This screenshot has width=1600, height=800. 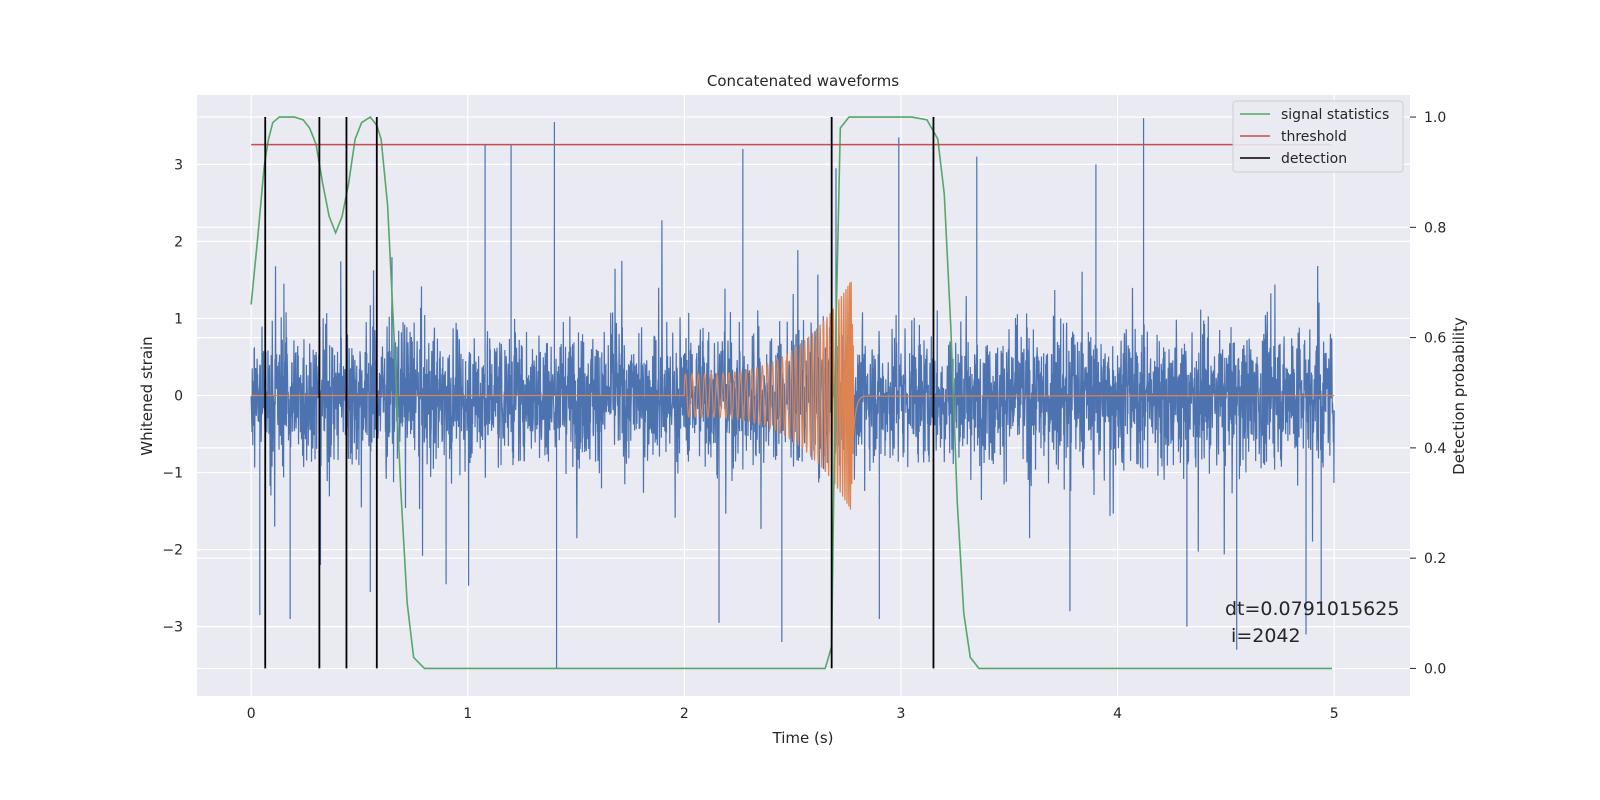 I want to click on y-left-tick-label: −1, so click(x=172, y=474).